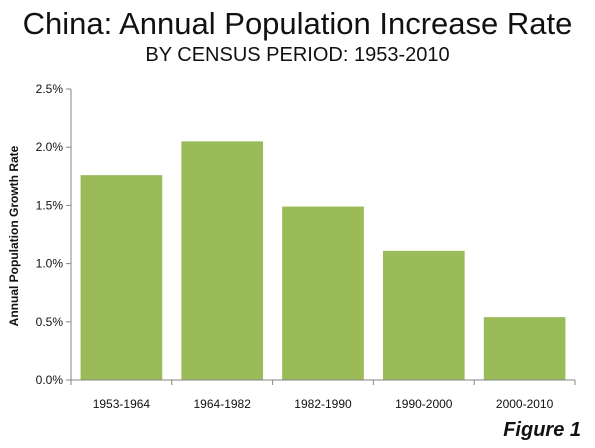  I want to click on y-tick-labels: 0.0% 0.5% 1.0% 1.5% 2.0% 2.5%, so click(50, 234).